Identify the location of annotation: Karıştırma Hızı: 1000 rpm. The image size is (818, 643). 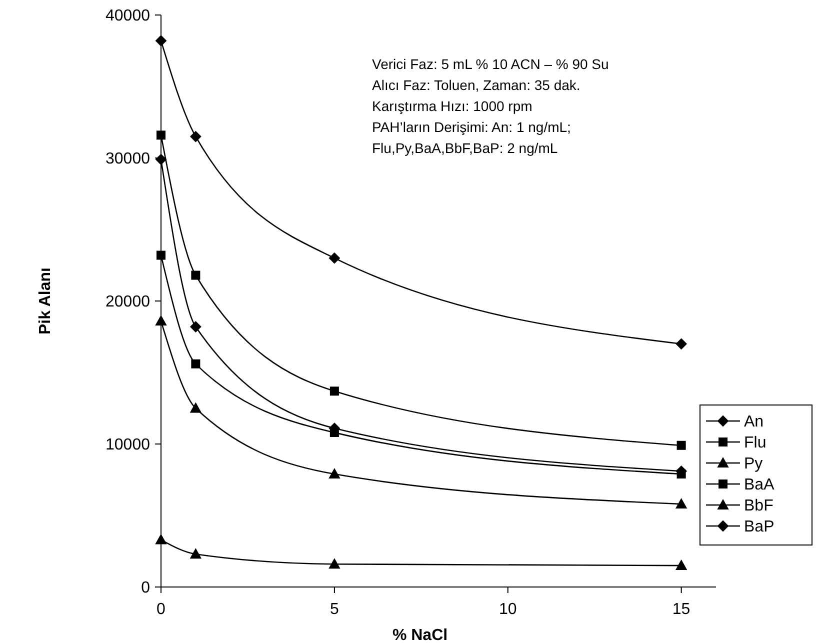
(452, 106).